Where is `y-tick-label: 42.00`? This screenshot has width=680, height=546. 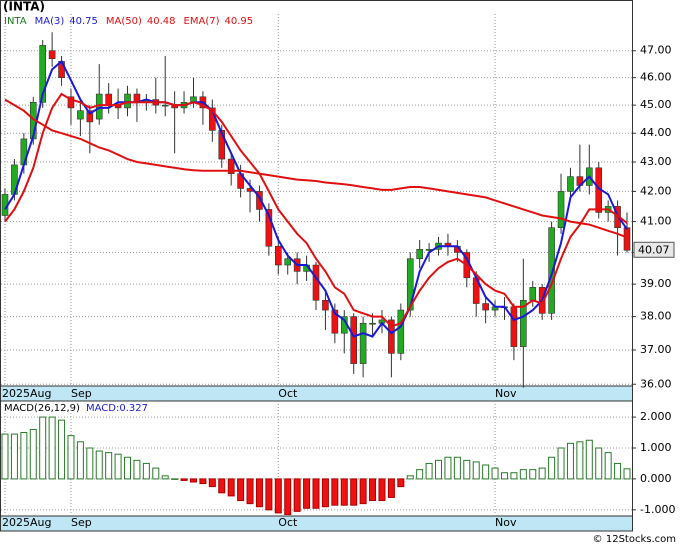
y-tick-label: 42.00 is located at coordinates (656, 190).